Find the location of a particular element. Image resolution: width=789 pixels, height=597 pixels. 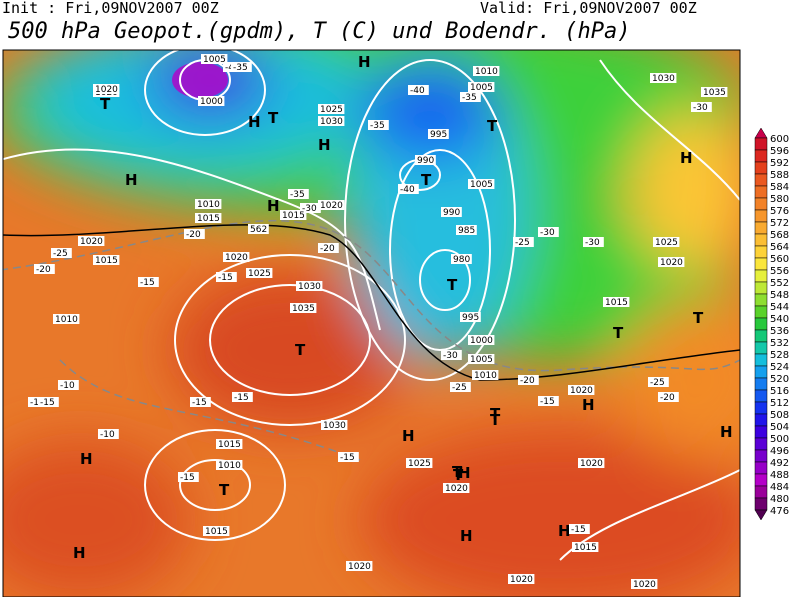

colorbar-label: 560 is located at coordinates (779, 259).